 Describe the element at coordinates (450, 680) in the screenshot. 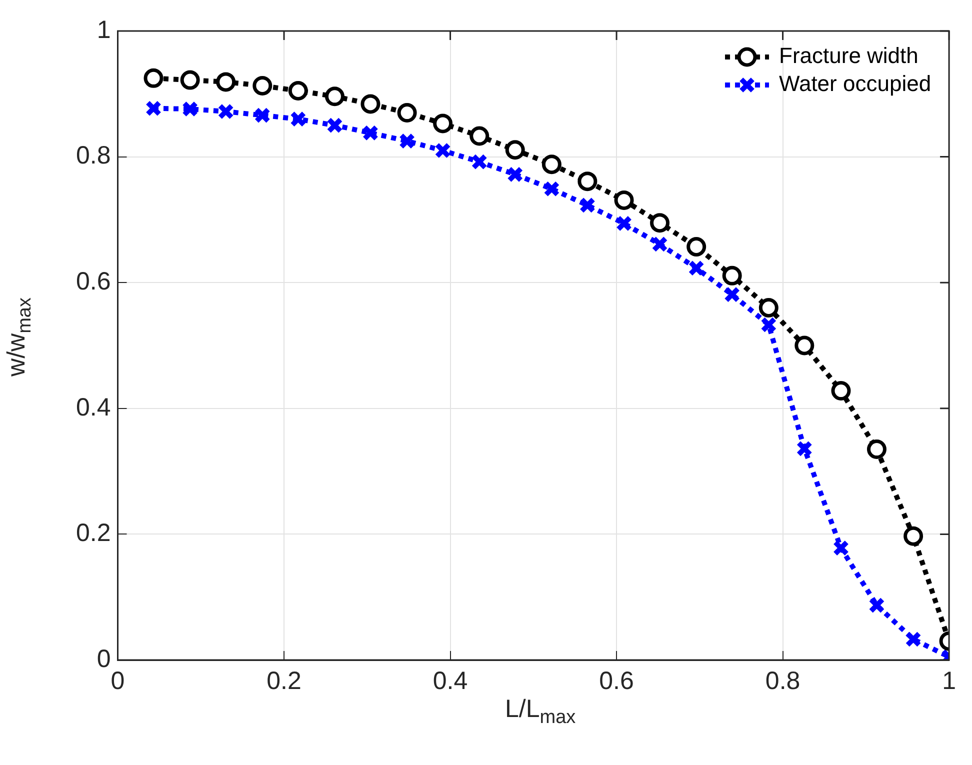

I see `x-tick-label: 0.4` at that location.